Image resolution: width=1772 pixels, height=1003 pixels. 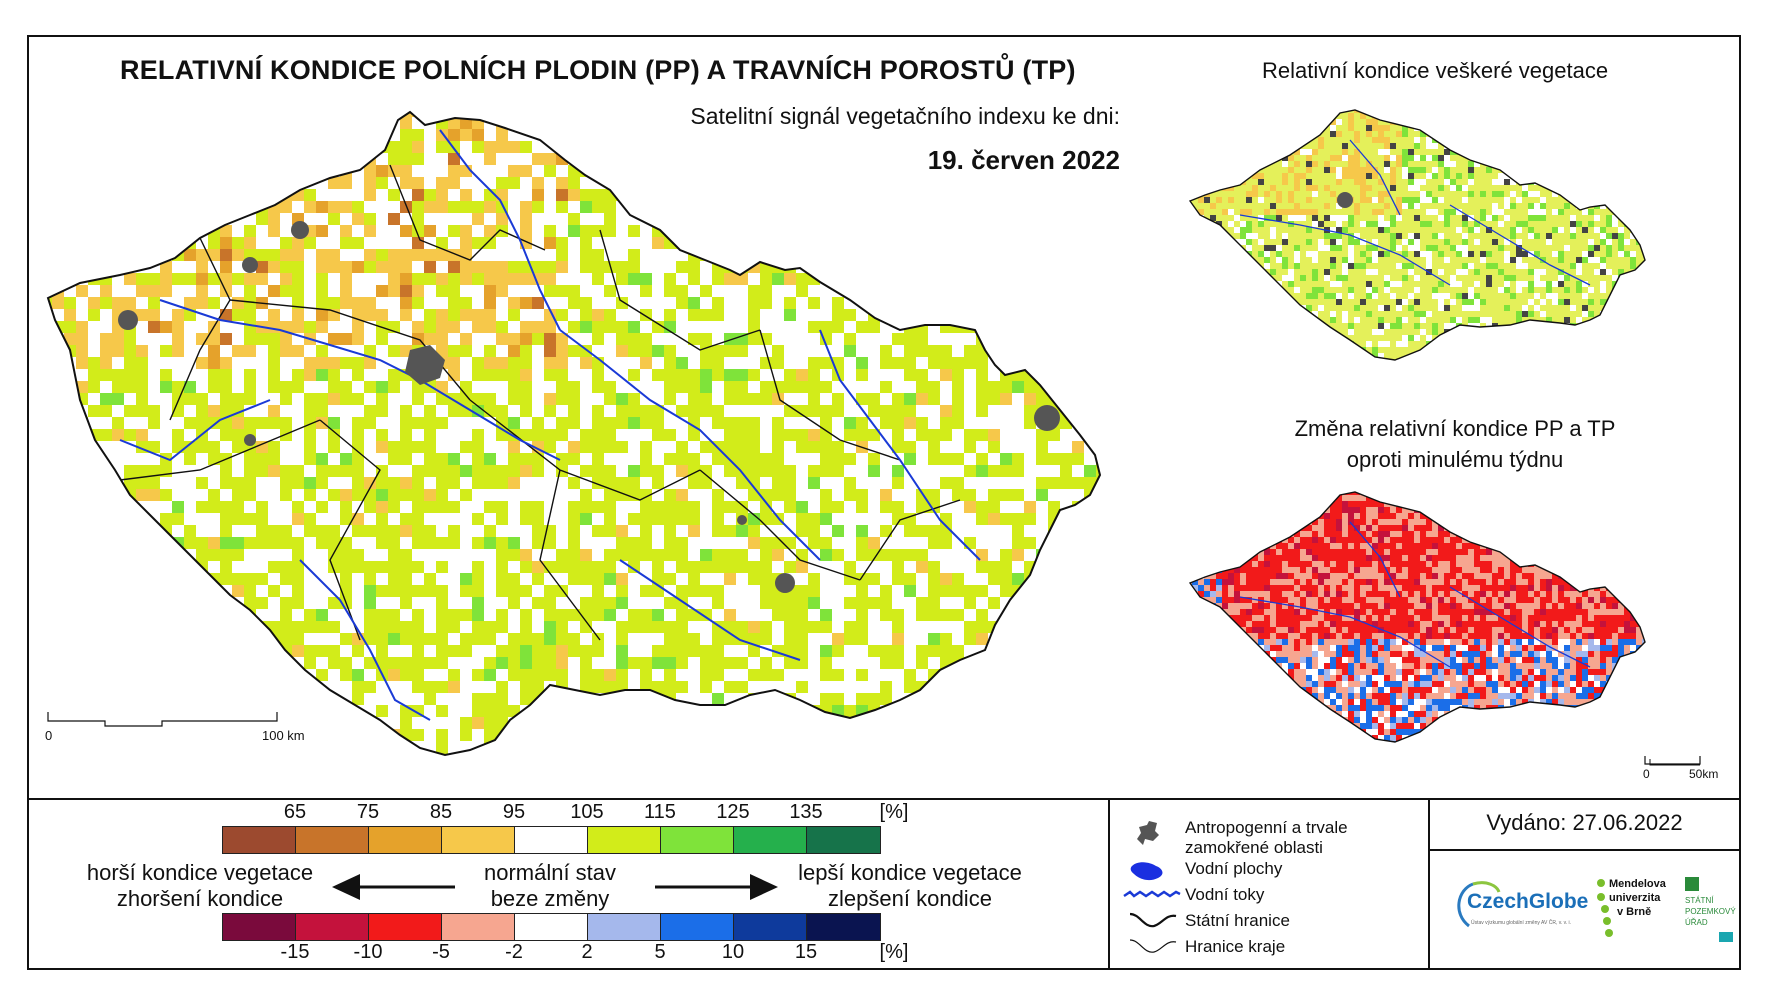 I want to click on legend-divider, so click(x=884, y=799).